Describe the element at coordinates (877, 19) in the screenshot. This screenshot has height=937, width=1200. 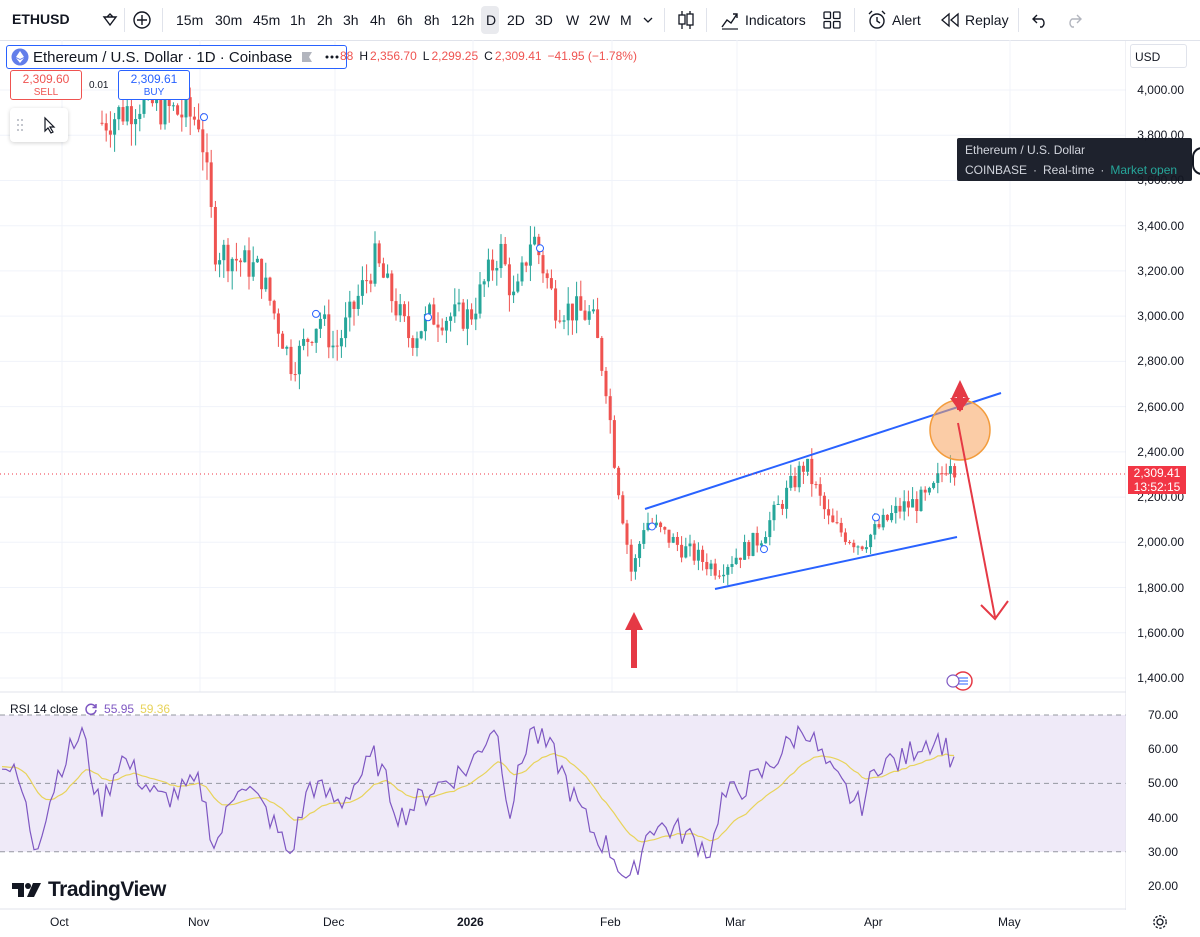
I see `alarm-clock-icon` at that location.